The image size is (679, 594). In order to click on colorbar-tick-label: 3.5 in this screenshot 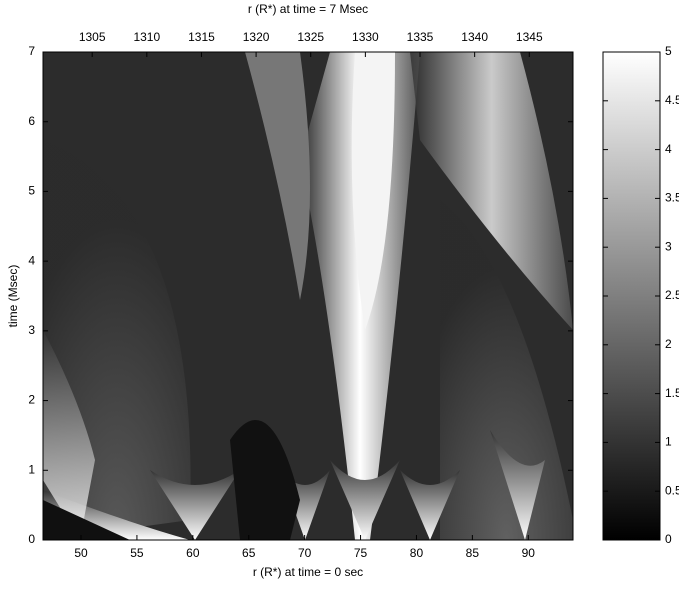, I will do `click(672, 198)`.